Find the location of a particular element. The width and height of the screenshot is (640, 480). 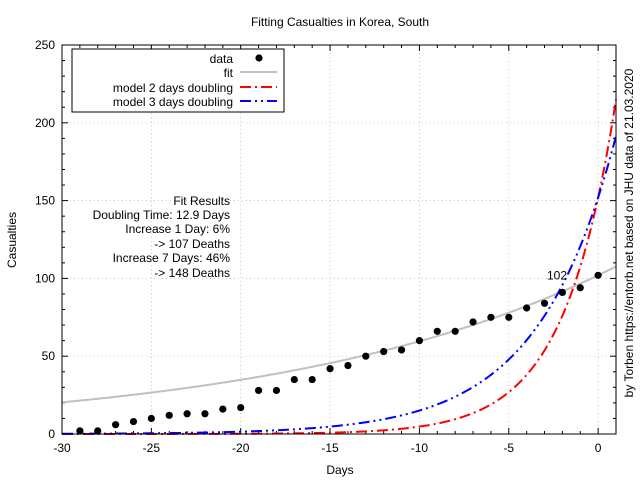

chart-title: Fitting Casualties in Korea, South is located at coordinates (340, 22).